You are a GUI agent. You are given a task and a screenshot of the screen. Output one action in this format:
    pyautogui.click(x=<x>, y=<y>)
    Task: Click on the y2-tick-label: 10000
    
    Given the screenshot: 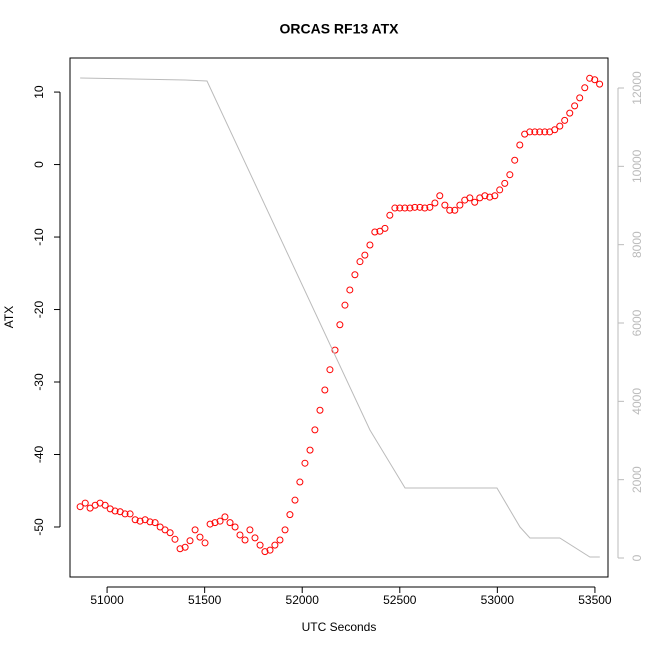 What is the action you would take?
    pyautogui.click(x=637, y=166)
    